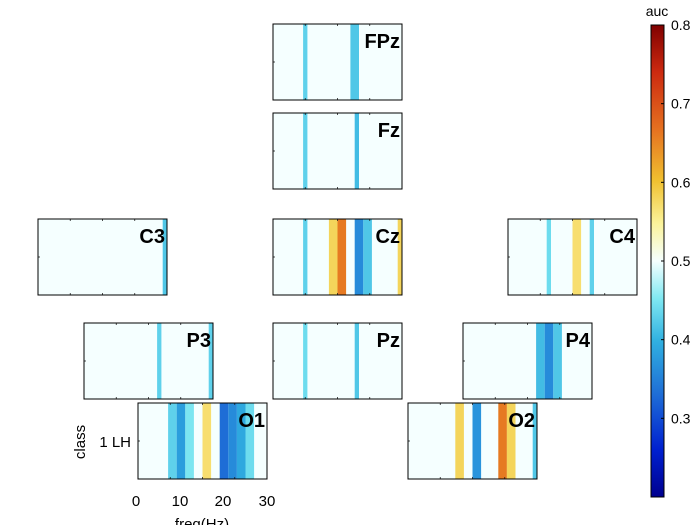 The image size is (700, 525). I want to click on panel-label: Pz, so click(388, 341).